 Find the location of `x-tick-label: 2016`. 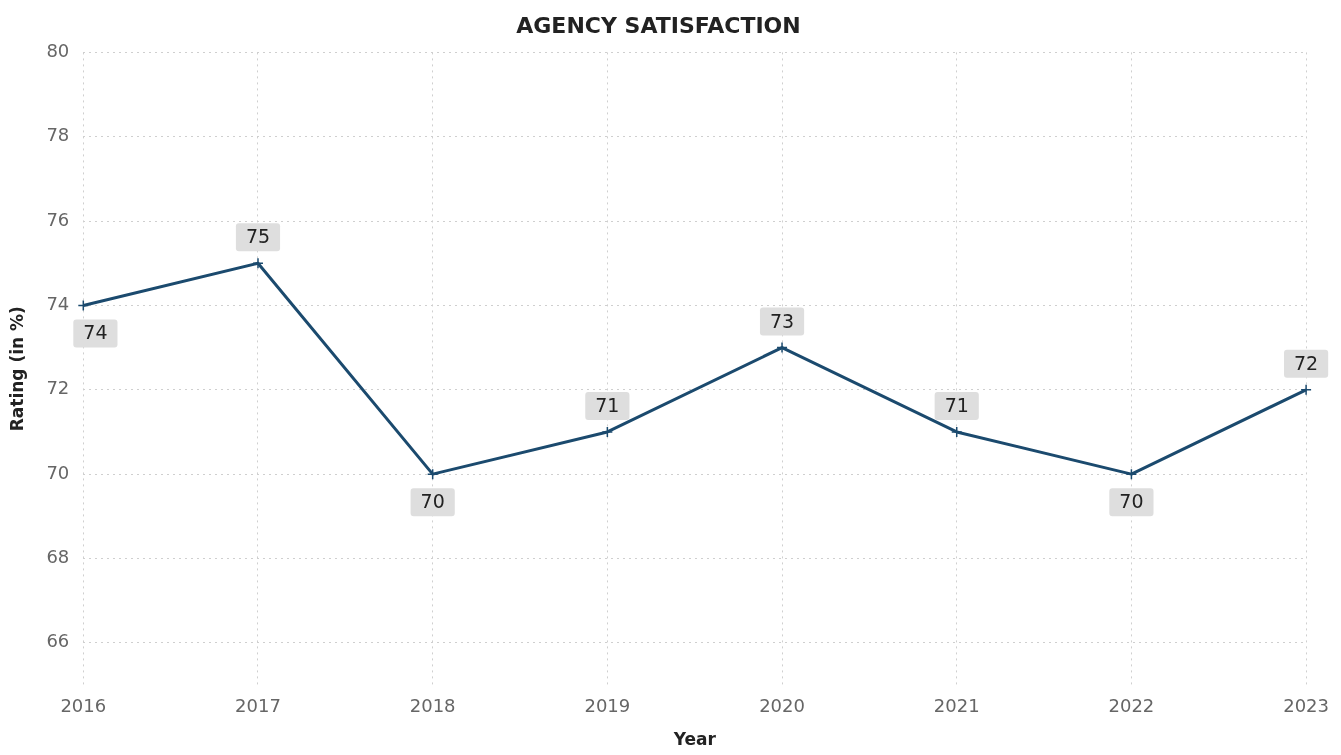

x-tick-label: 2016 is located at coordinates (83, 706).